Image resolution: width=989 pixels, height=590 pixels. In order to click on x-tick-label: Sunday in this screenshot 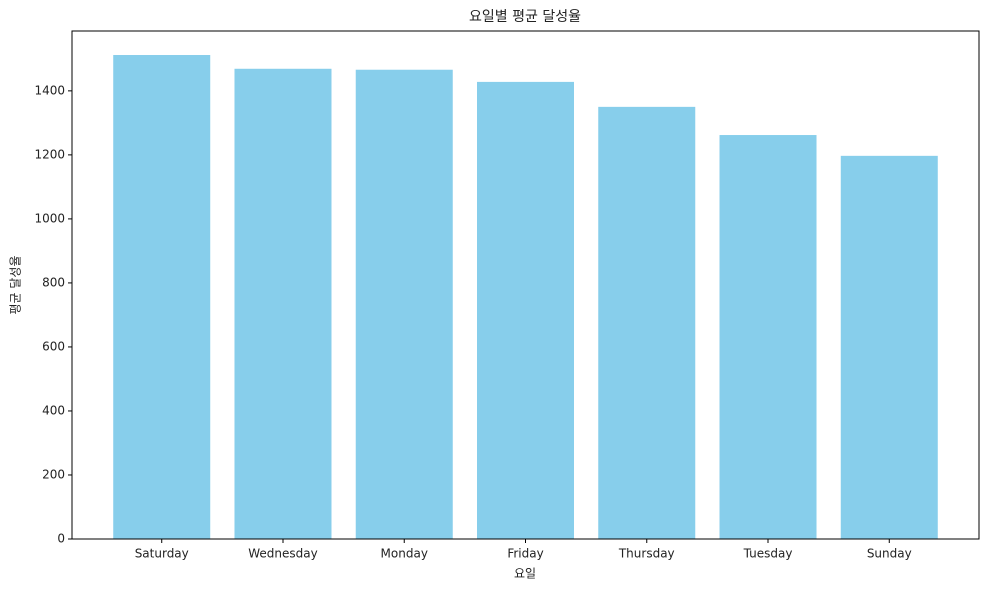, I will do `click(889, 554)`.